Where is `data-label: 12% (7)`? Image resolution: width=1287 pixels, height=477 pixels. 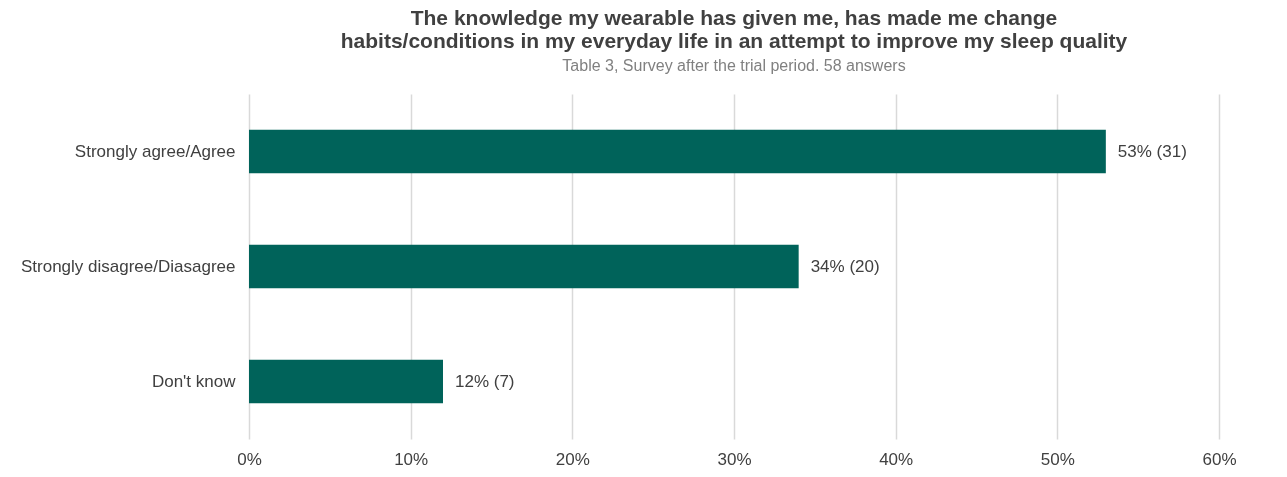
data-label: 12% (7) is located at coordinates (485, 381).